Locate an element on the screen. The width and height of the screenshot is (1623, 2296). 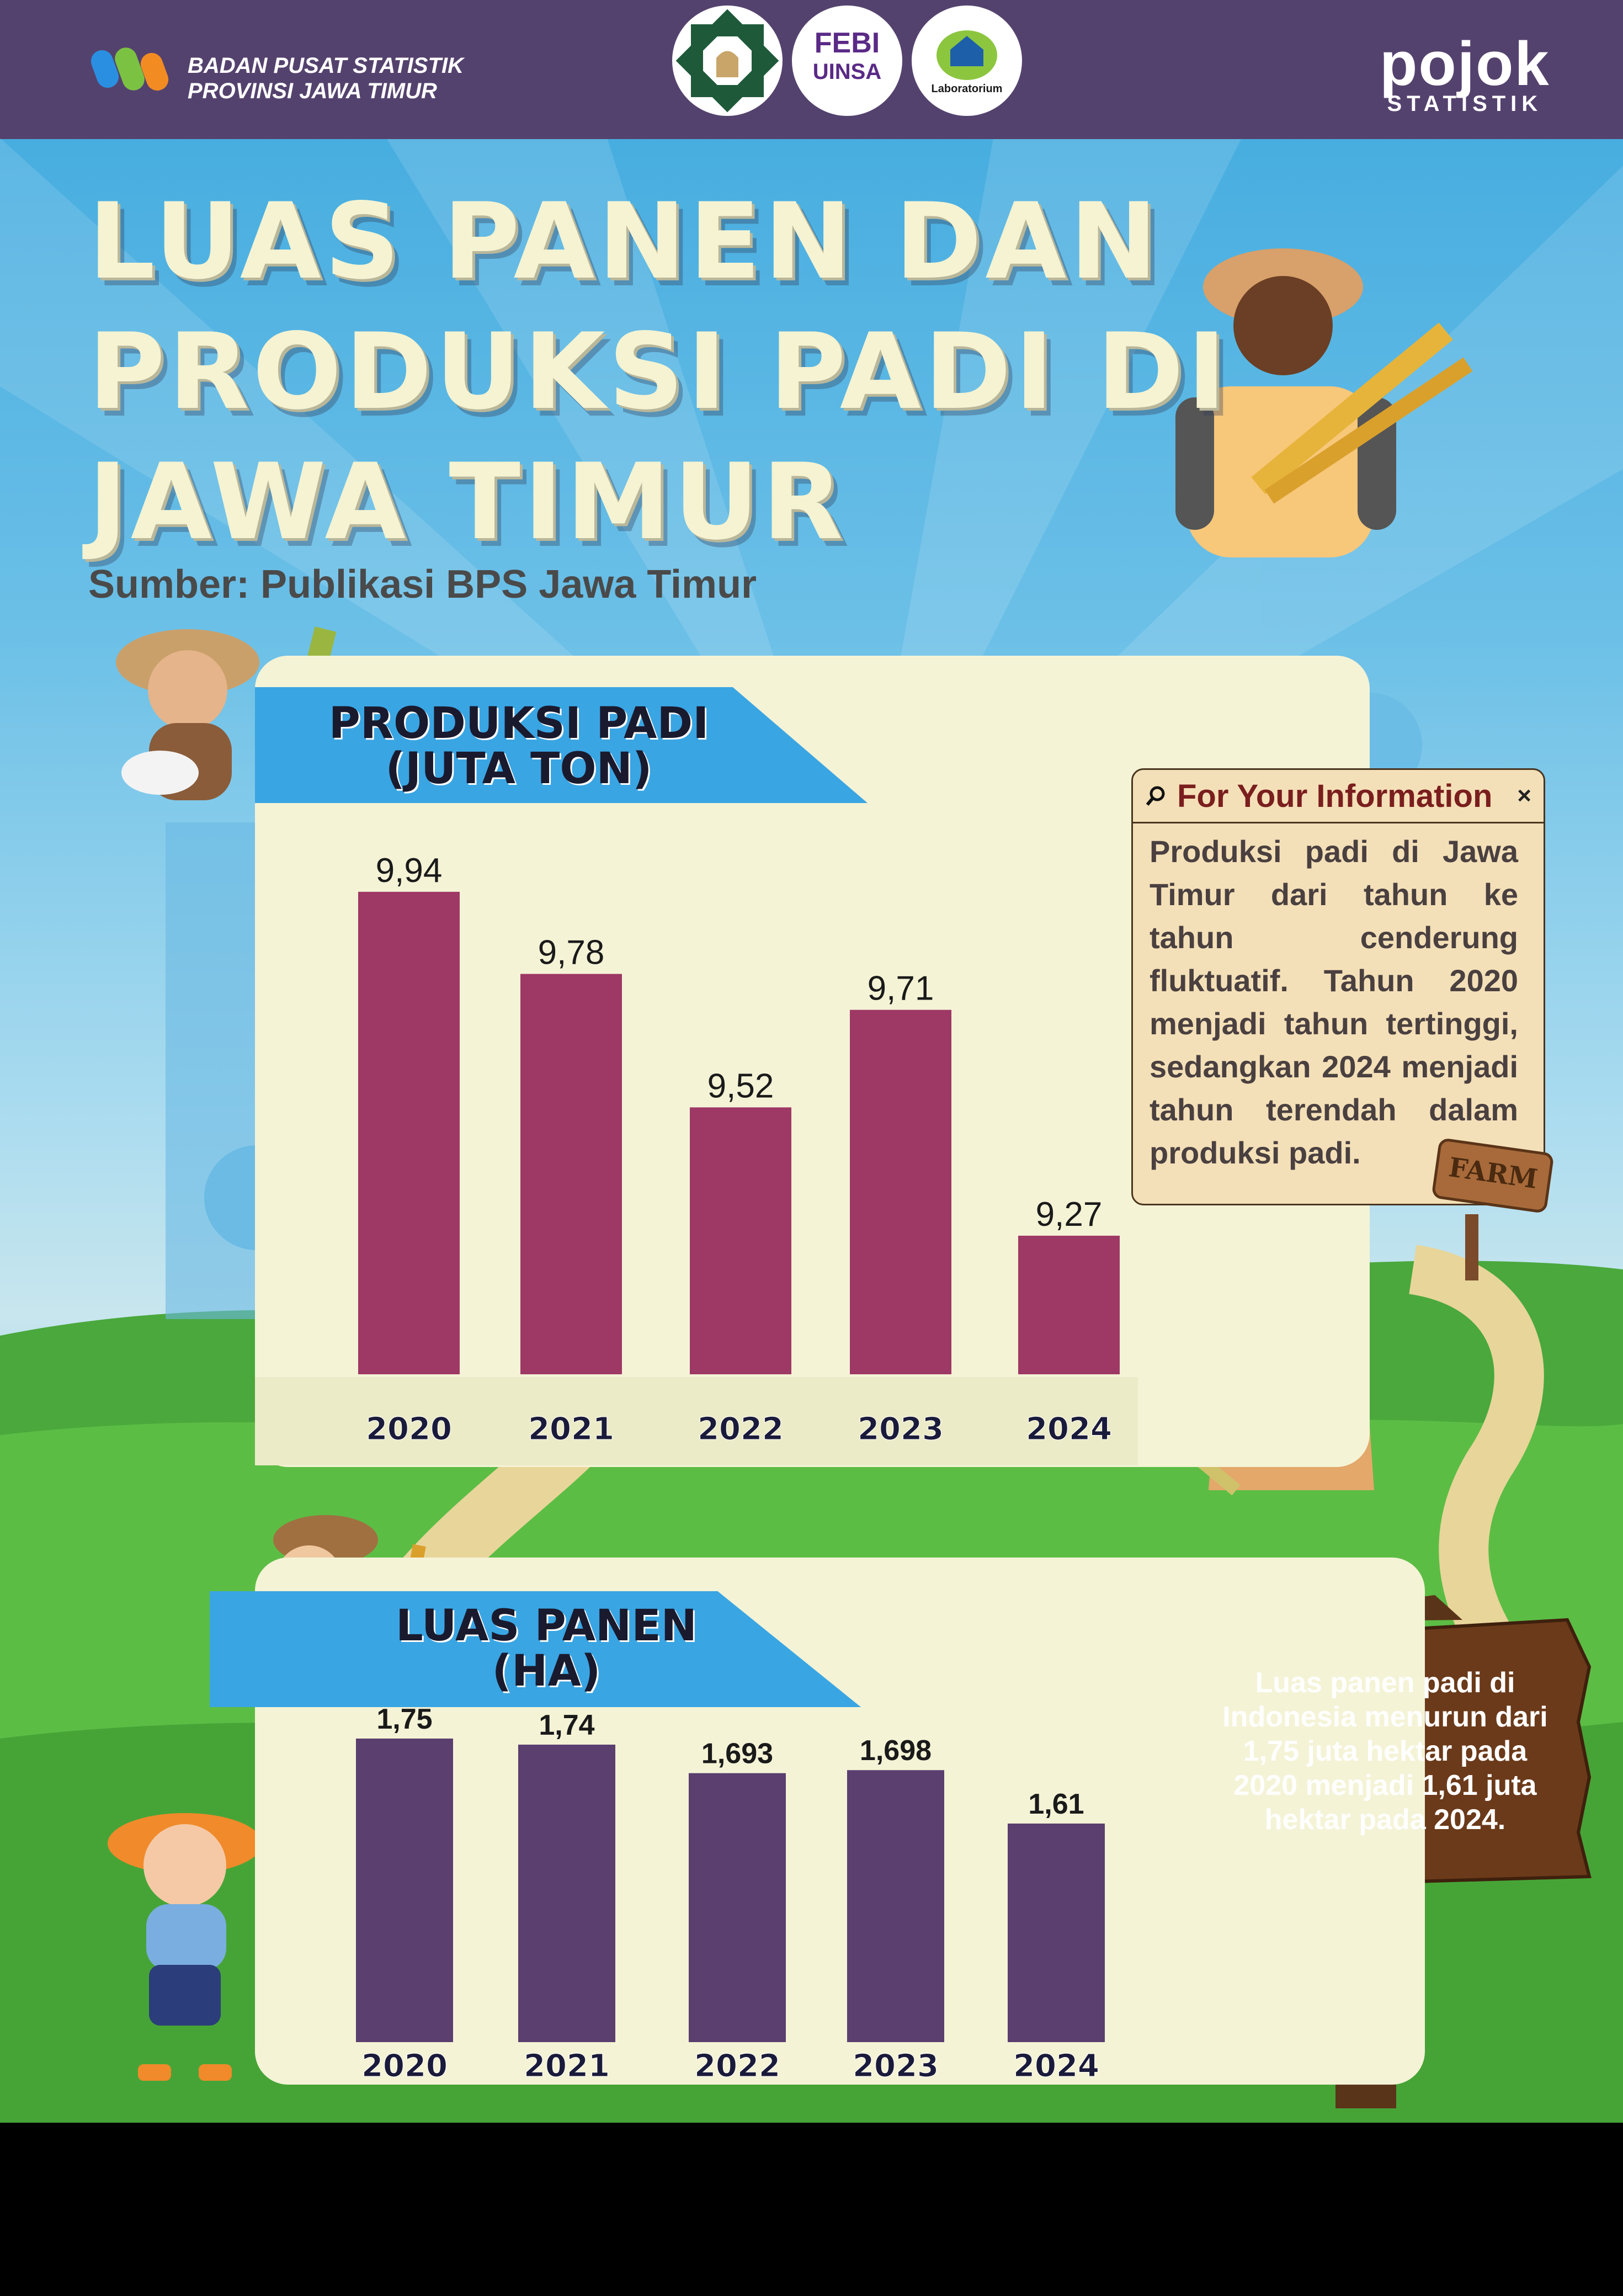
info-box-header: For Your Information × is located at coordinates (1339, 796).